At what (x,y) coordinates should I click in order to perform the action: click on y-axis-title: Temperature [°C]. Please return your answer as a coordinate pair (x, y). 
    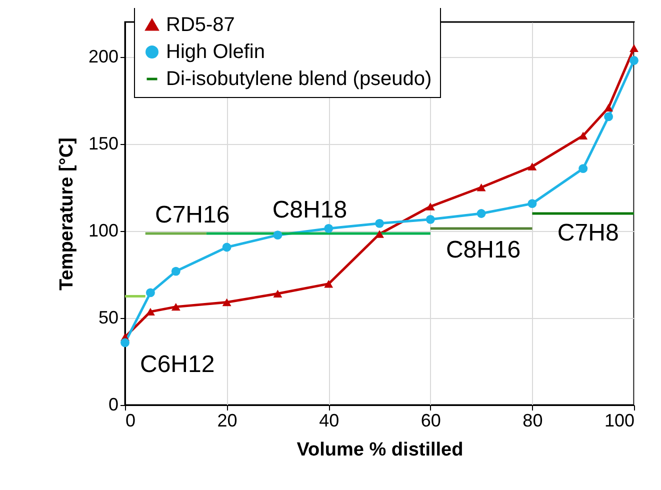
    Looking at the image, I should click on (67, 214).